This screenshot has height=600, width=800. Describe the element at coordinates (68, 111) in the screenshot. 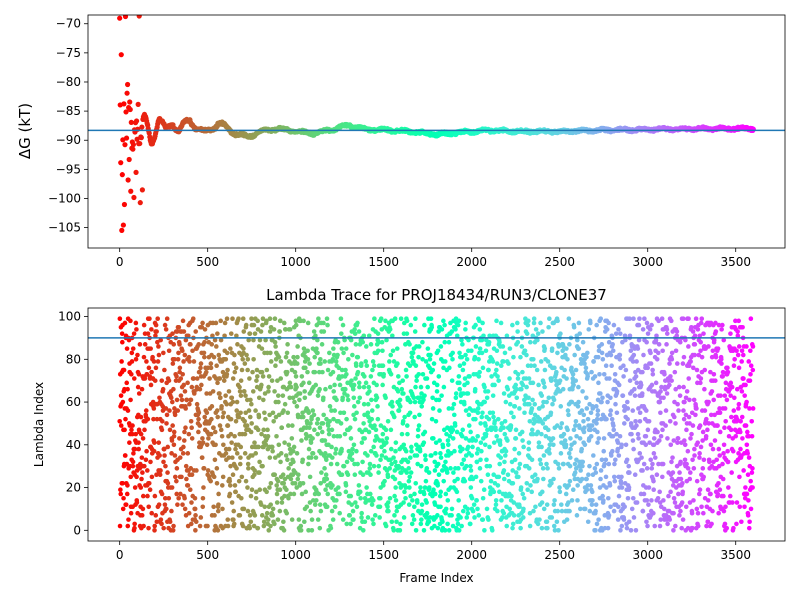

I see `y-tick-label: −85` at that location.